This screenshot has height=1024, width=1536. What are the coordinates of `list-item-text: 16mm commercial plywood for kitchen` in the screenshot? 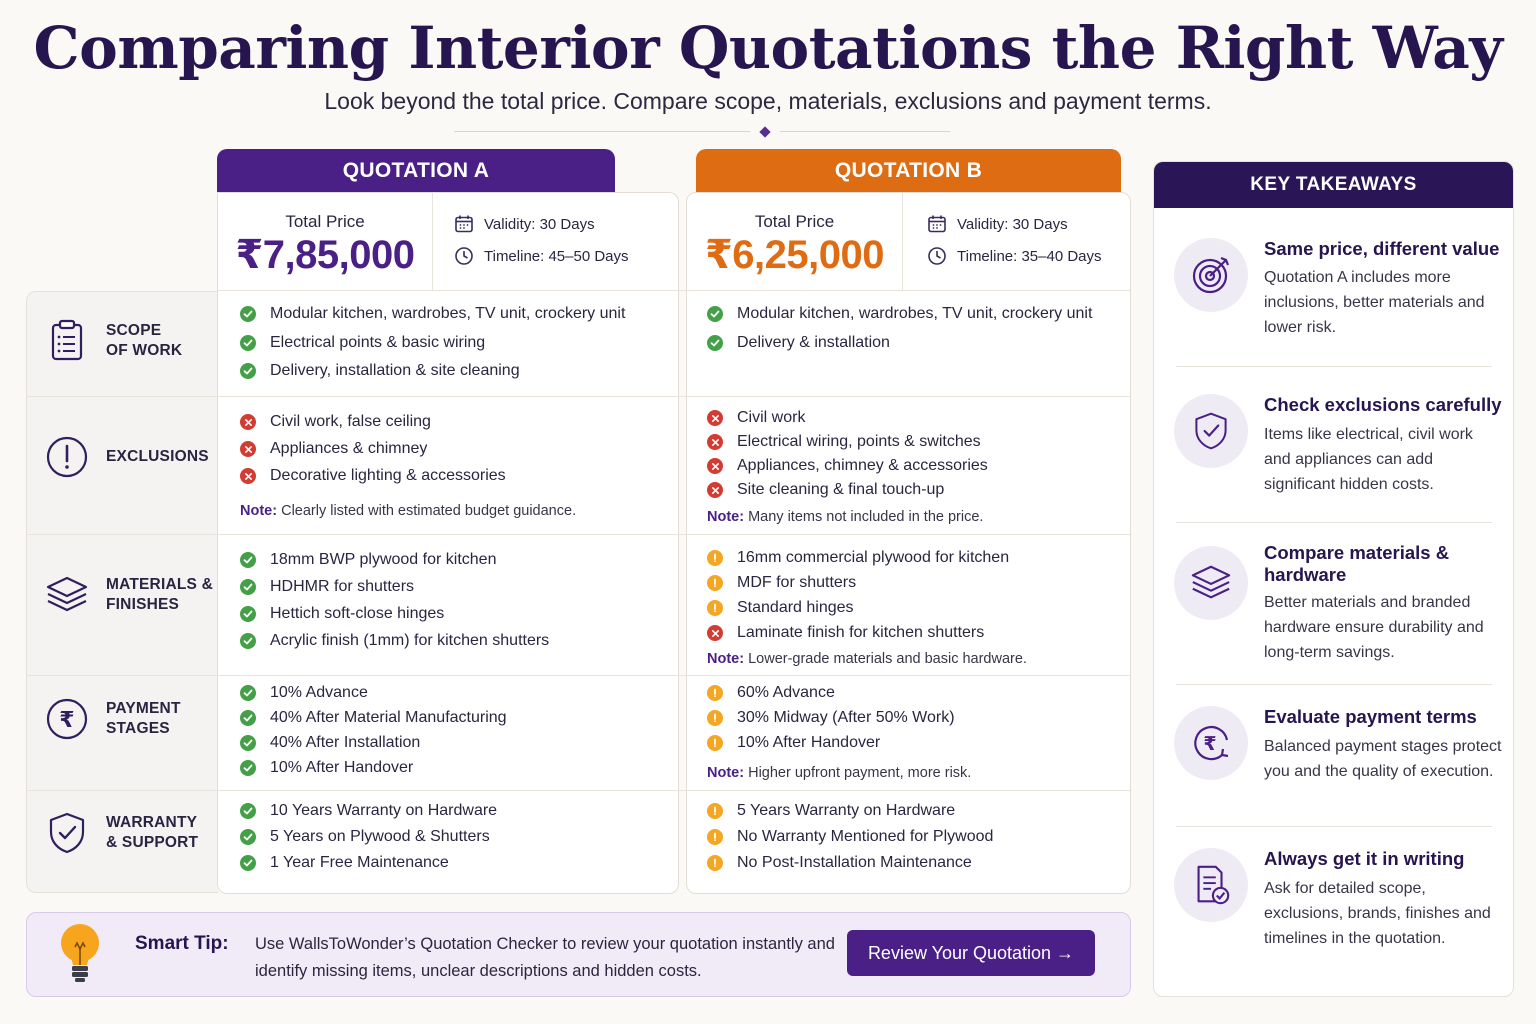 It's located at (873, 557).